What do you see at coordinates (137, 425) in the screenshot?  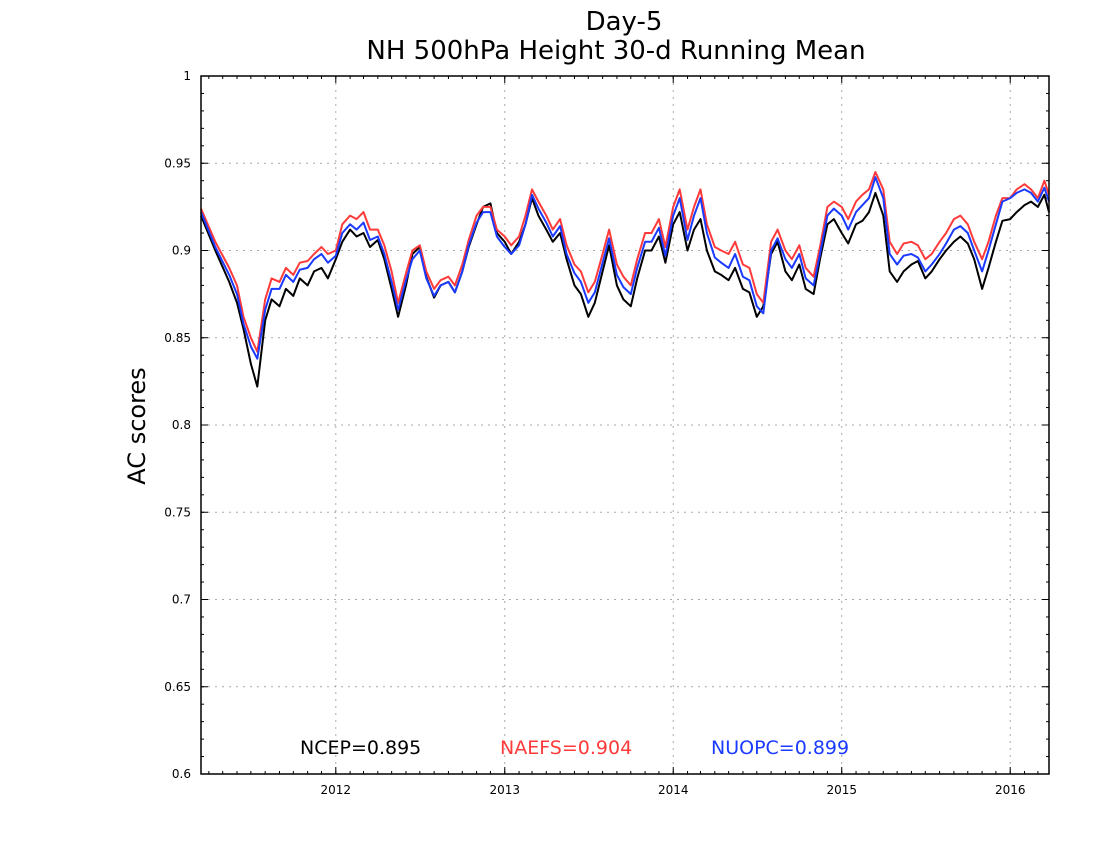 I see `y-axis-label: AC scores` at bounding box center [137, 425].